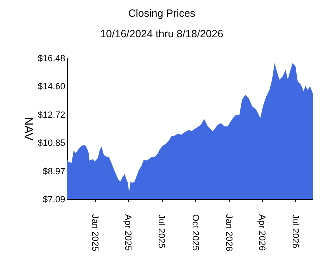 The width and height of the screenshot is (324, 267). Describe the element at coordinates (52, 59) in the screenshot. I see `y-tick-label: $16.48` at that location.